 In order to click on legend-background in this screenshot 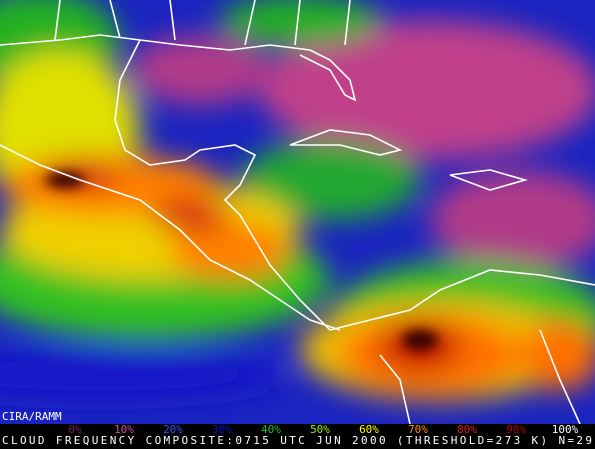, I will do `click(297, 436)`.